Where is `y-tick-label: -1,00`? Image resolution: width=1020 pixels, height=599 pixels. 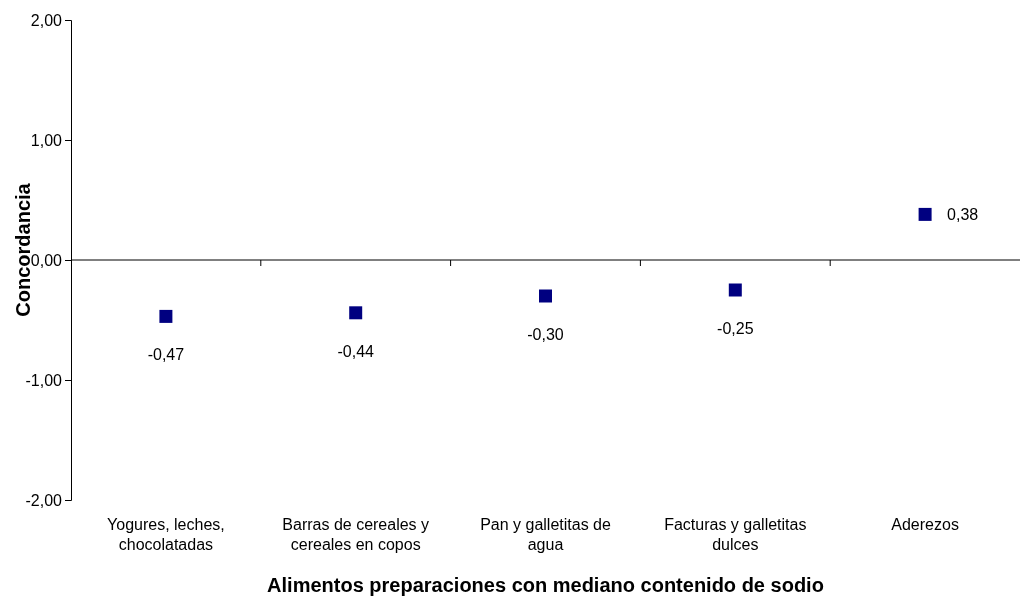 y-tick-label: -1,00 is located at coordinates (44, 380).